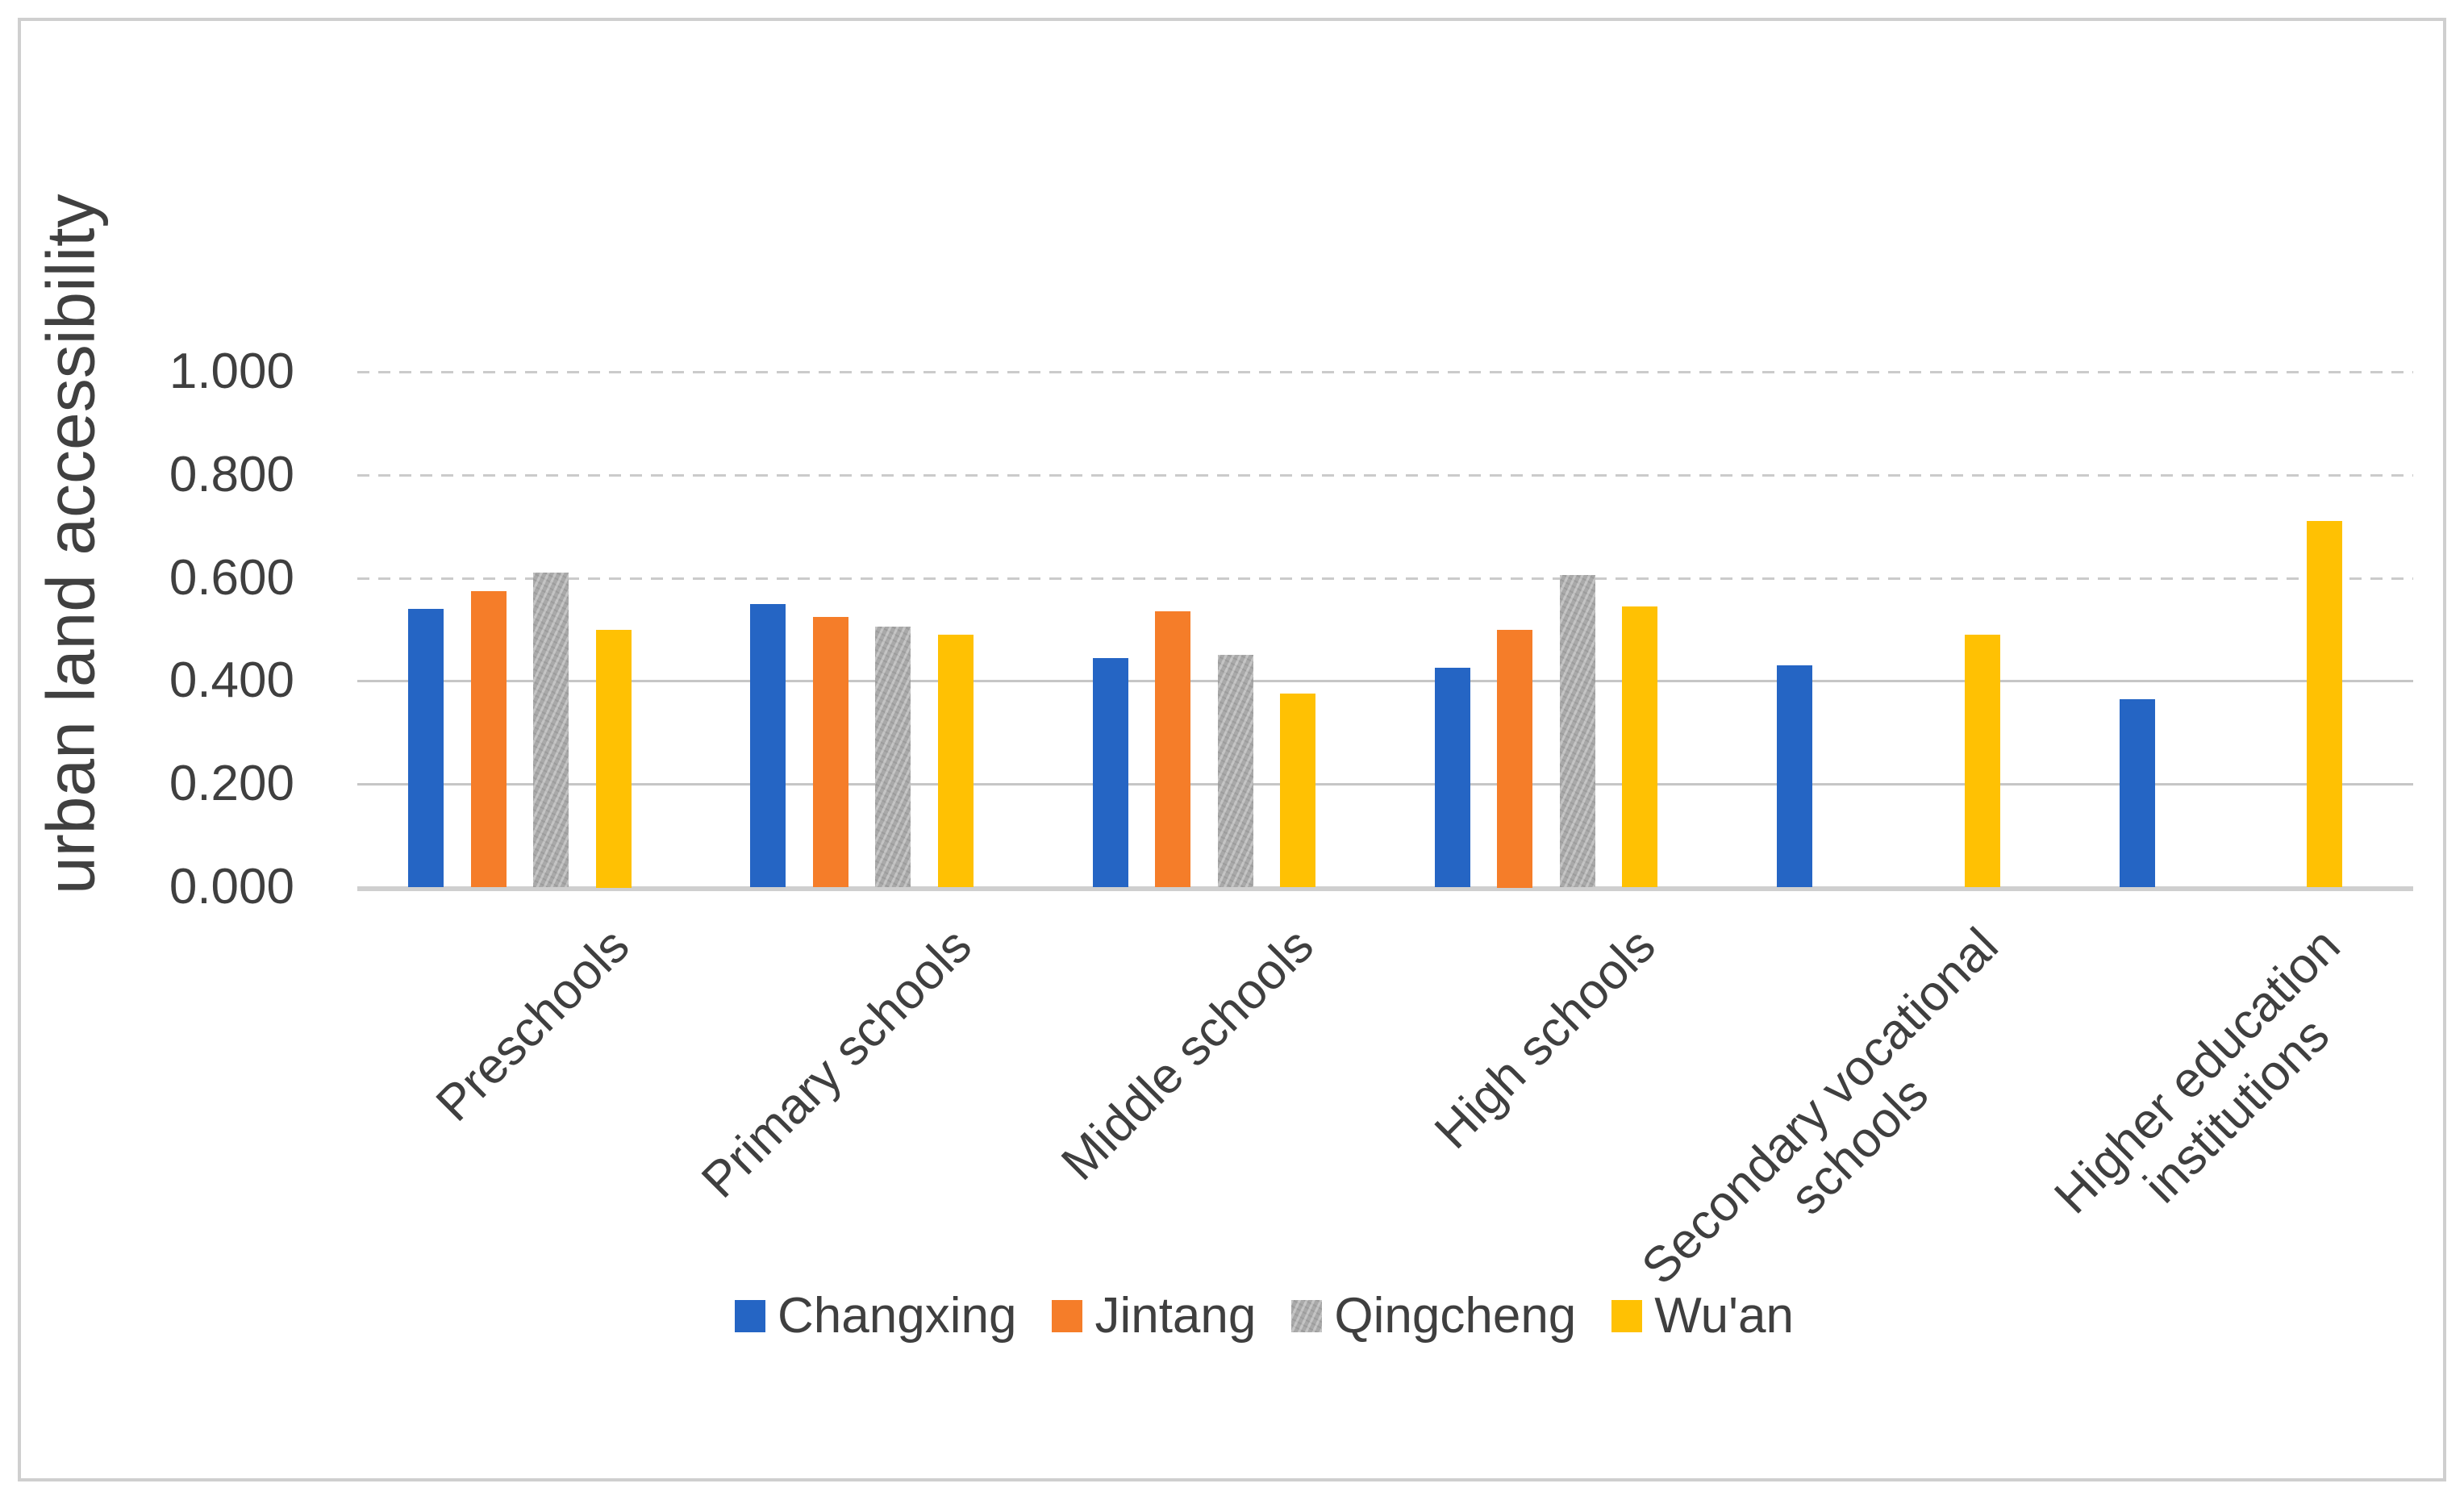  I want to click on legend: Changxing Jintang Qingcheng Wu'an, so click(1248, 1315).